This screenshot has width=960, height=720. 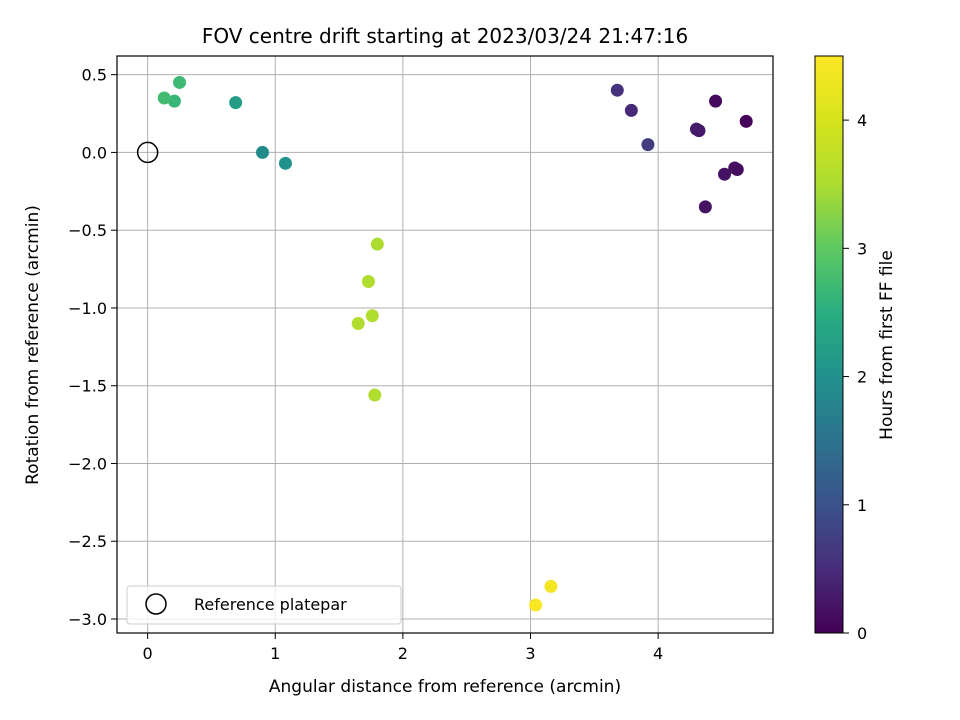 What do you see at coordinates (87, 386) in the screenshot?
I see `y-tick-label: −1.5` at bounding box center [87, 386].